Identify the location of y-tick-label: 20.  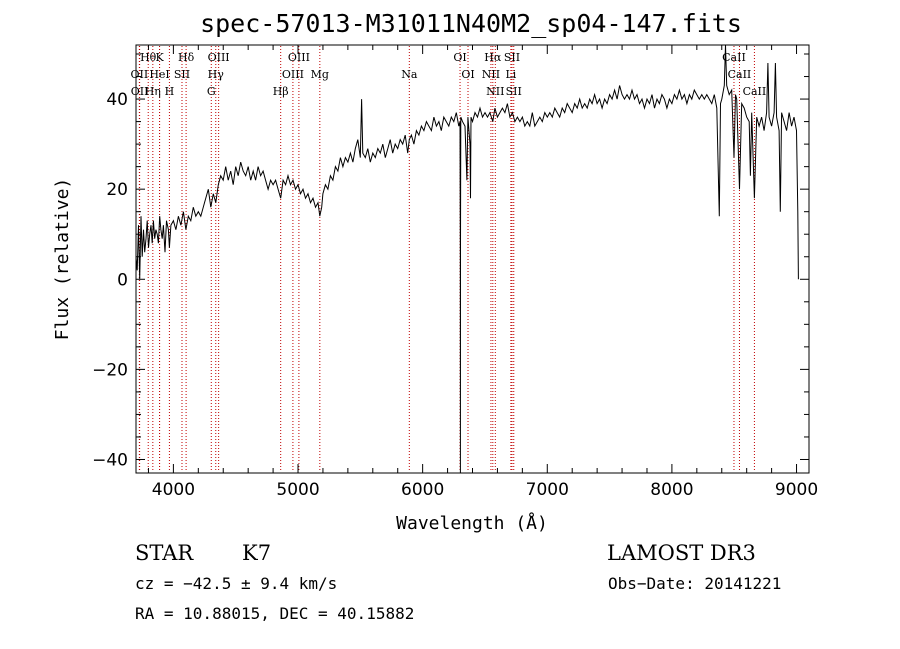
(117, 190).